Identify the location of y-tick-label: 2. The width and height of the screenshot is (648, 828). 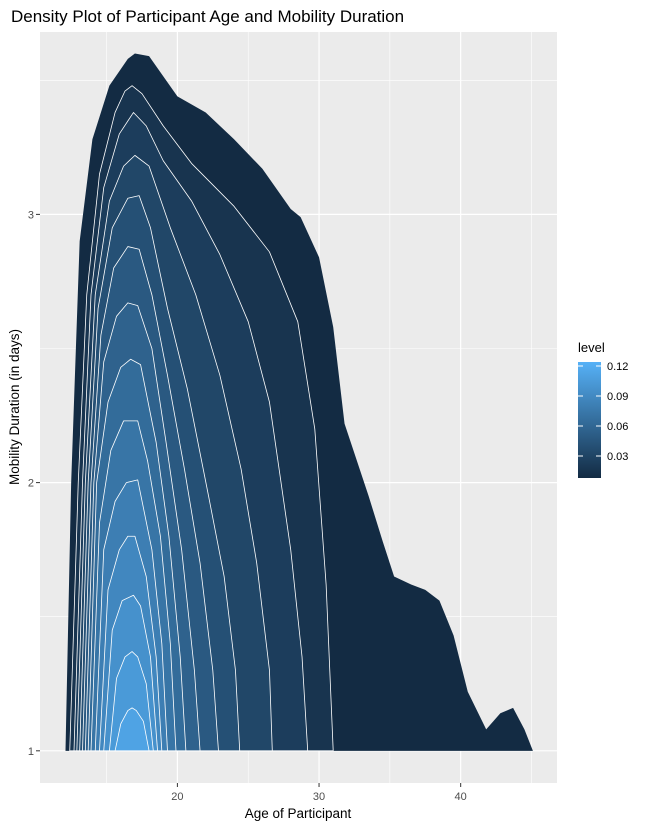
(31, 484).